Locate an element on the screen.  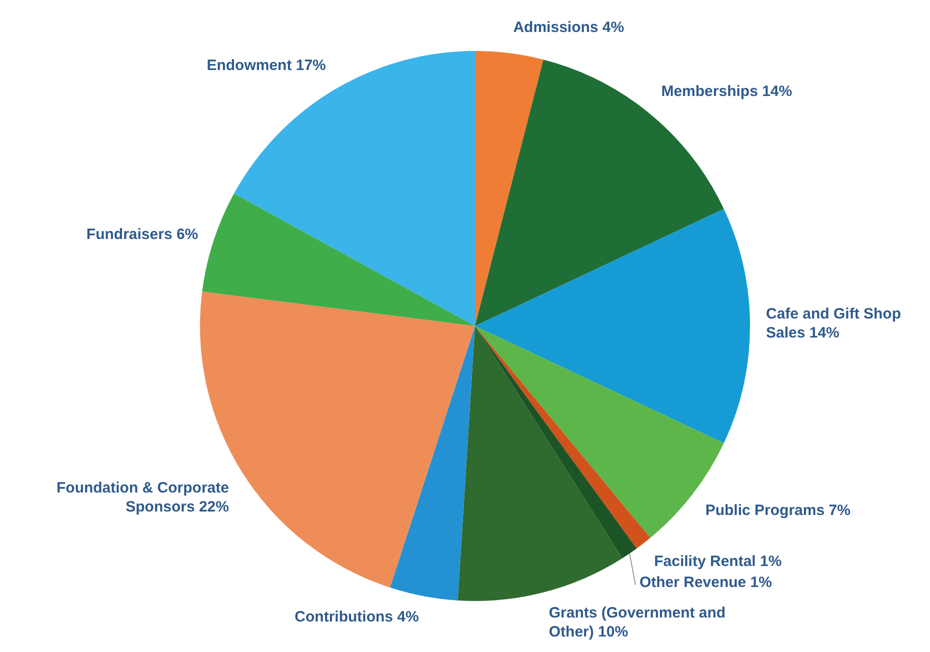
slice-label: Admissions 4% is located at coordinates (568, 27).